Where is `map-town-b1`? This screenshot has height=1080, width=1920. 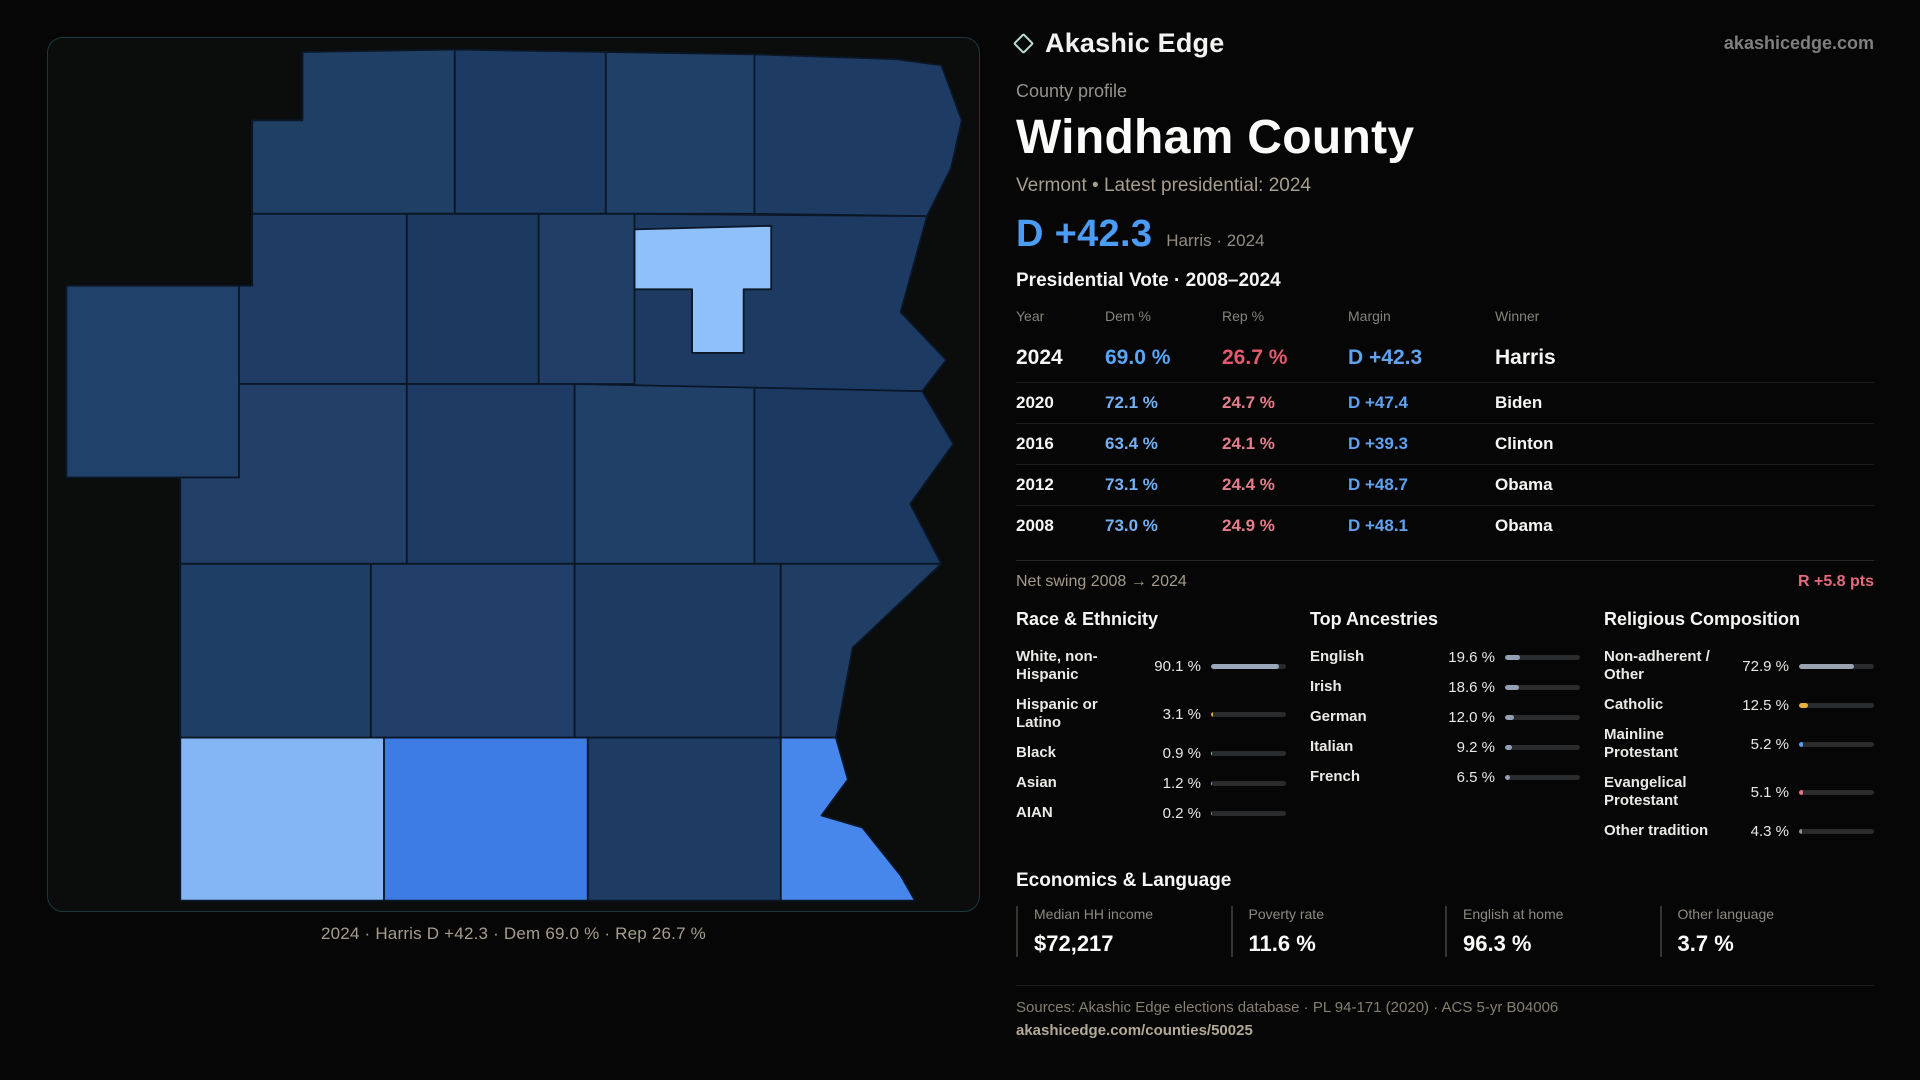
map-town-b1 is located at coordinates (323, 298).